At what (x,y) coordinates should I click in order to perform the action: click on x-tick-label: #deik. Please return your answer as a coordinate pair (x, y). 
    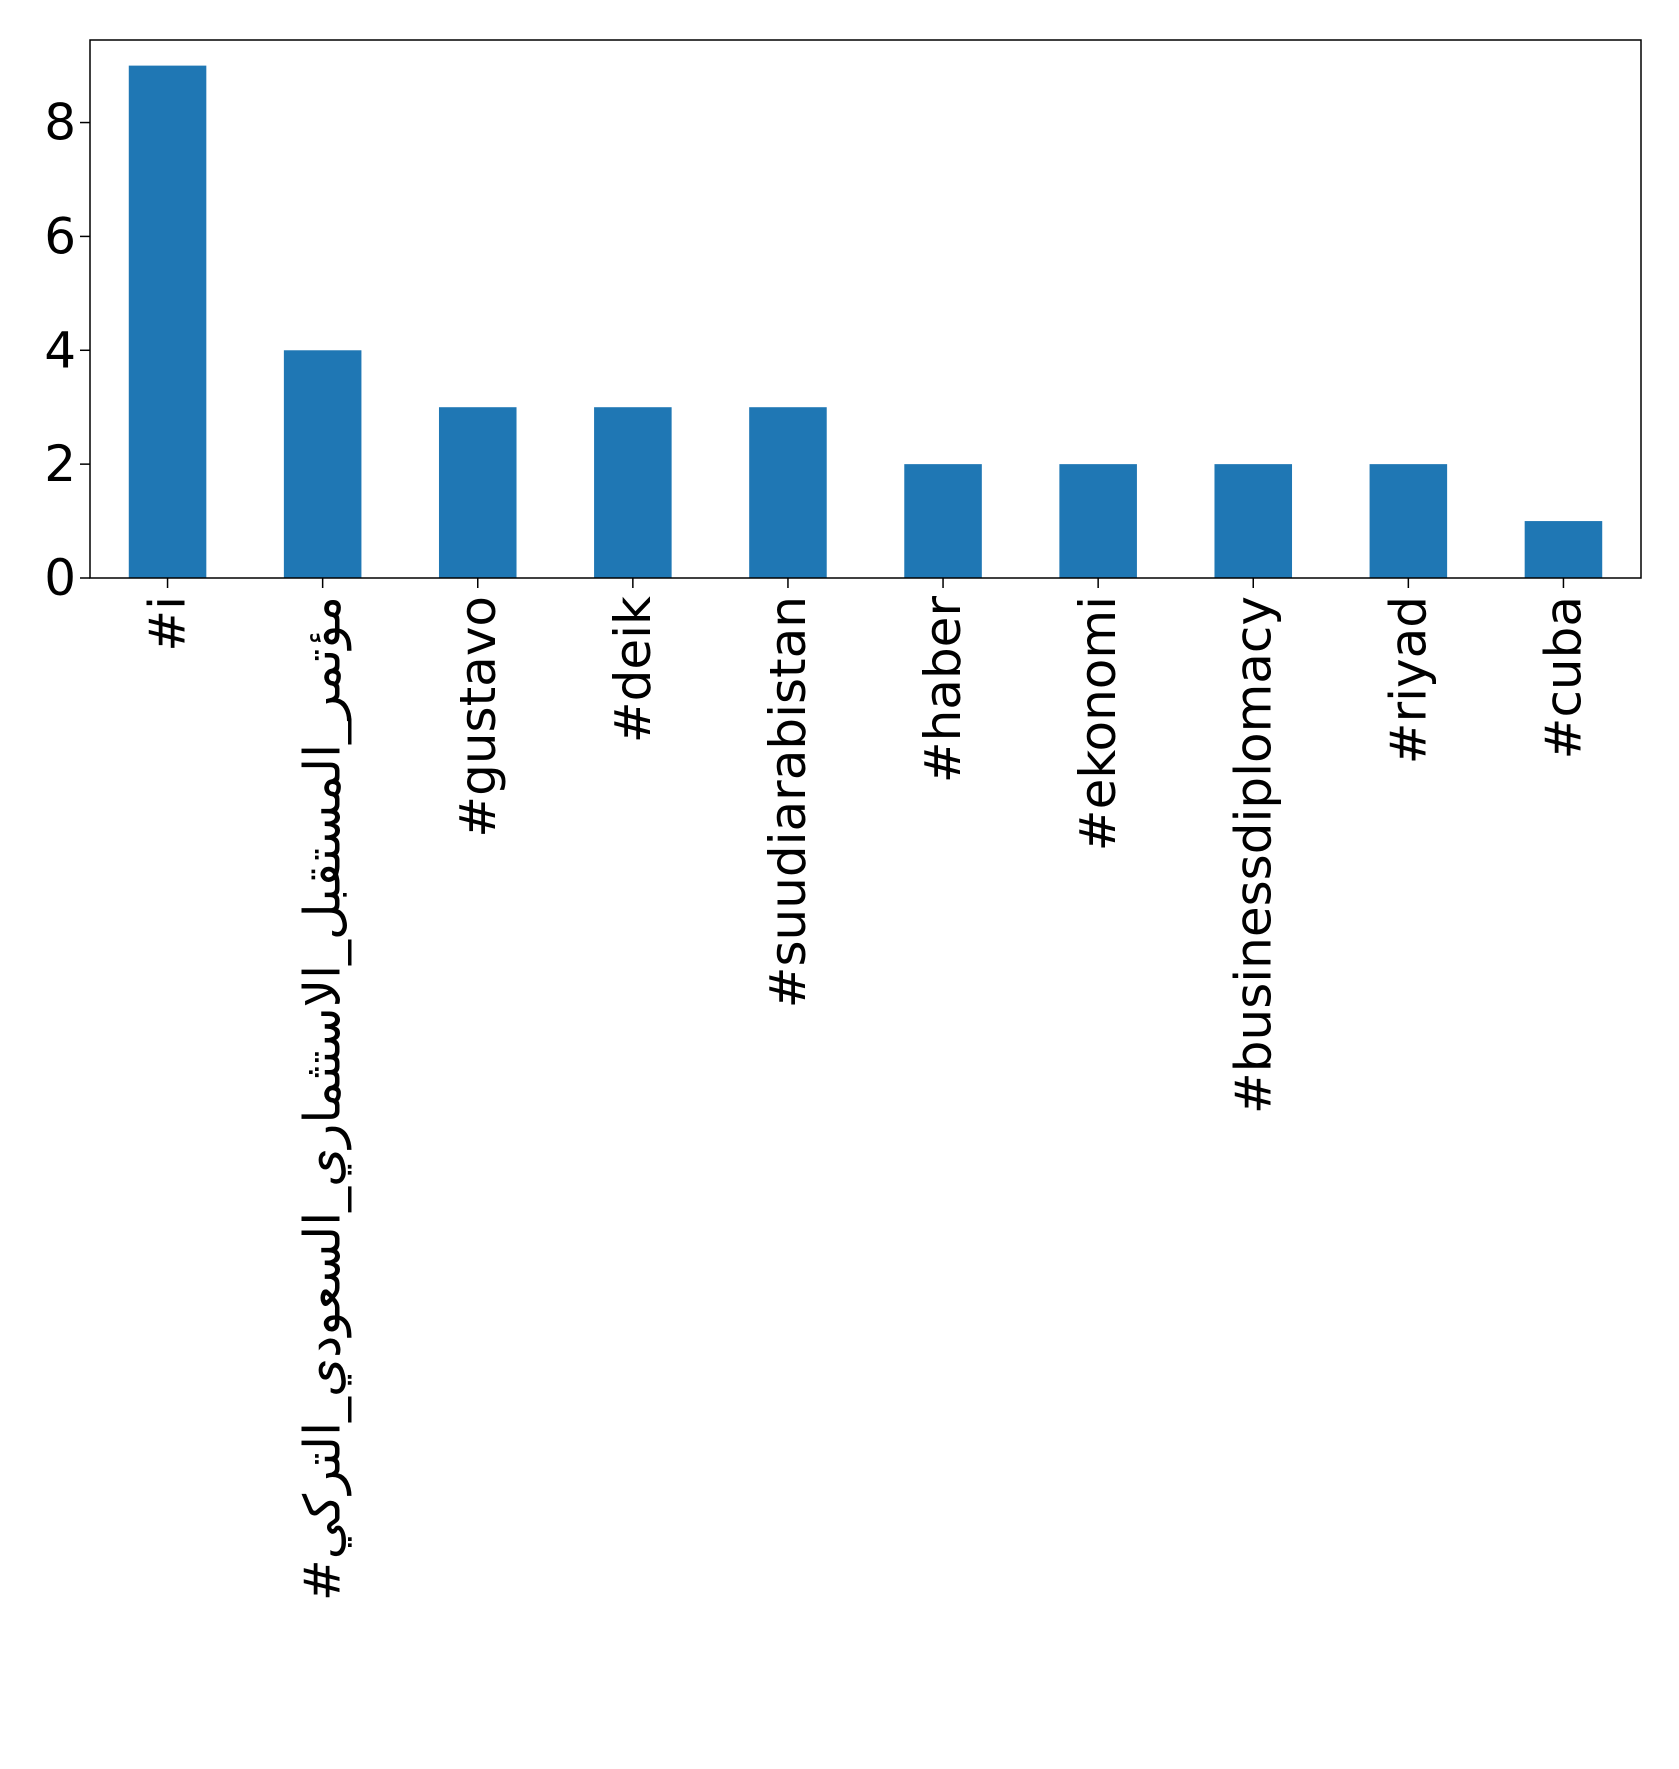
    Looking at the image, I should click on (633, 669).